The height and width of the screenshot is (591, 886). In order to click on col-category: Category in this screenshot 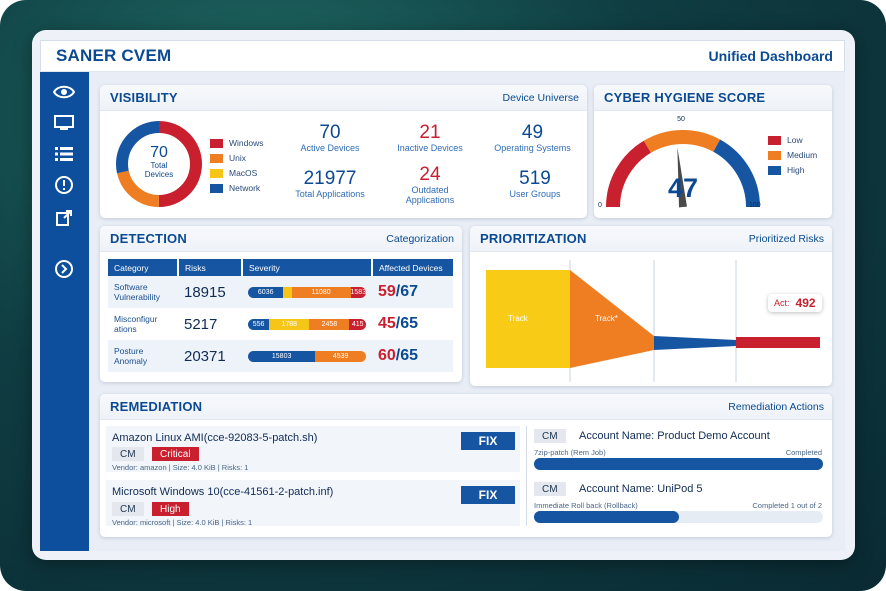, I will do `click(143, 267)`.